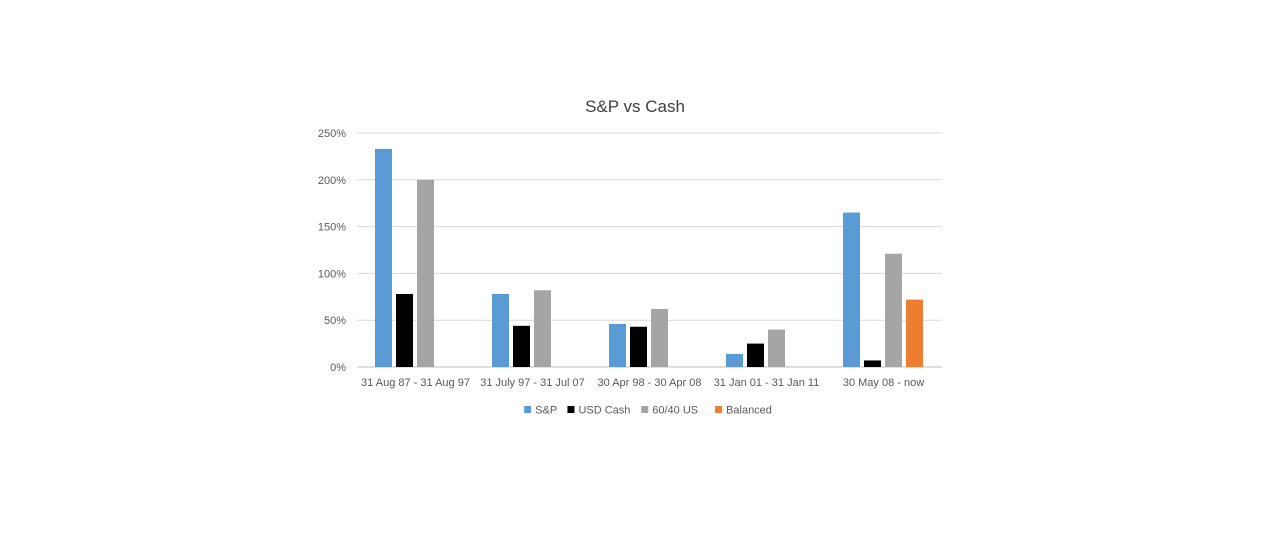 The image size is (1288, 545). I want to click on legend-label: 60/40 US, so click(675, 411).